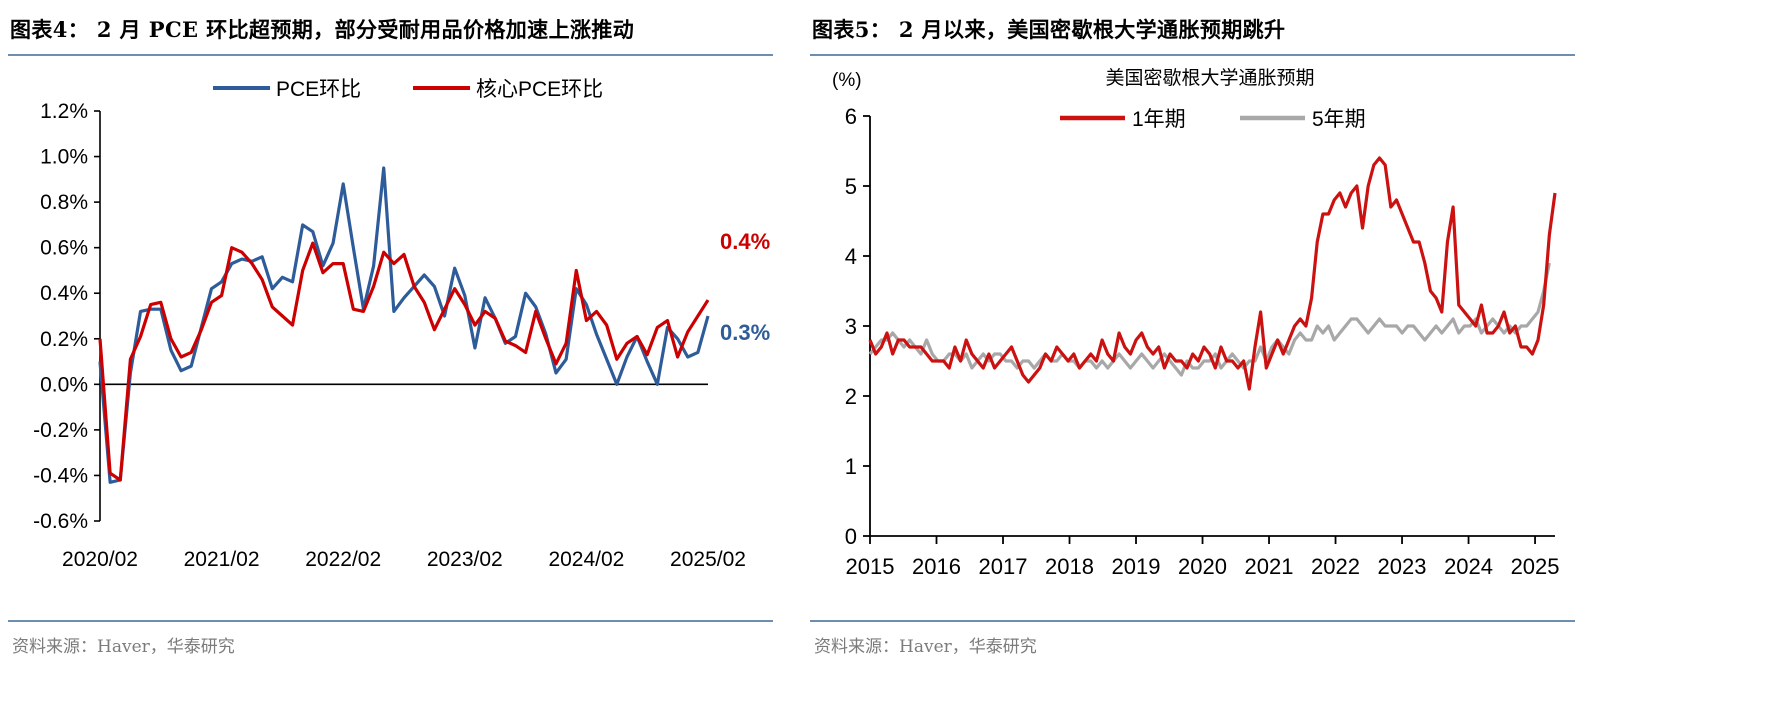  What do you see at coordinates (1003, 566) in the screenshot?
I see `x-tick-label: 2017` at bounding box center [1003, 566].